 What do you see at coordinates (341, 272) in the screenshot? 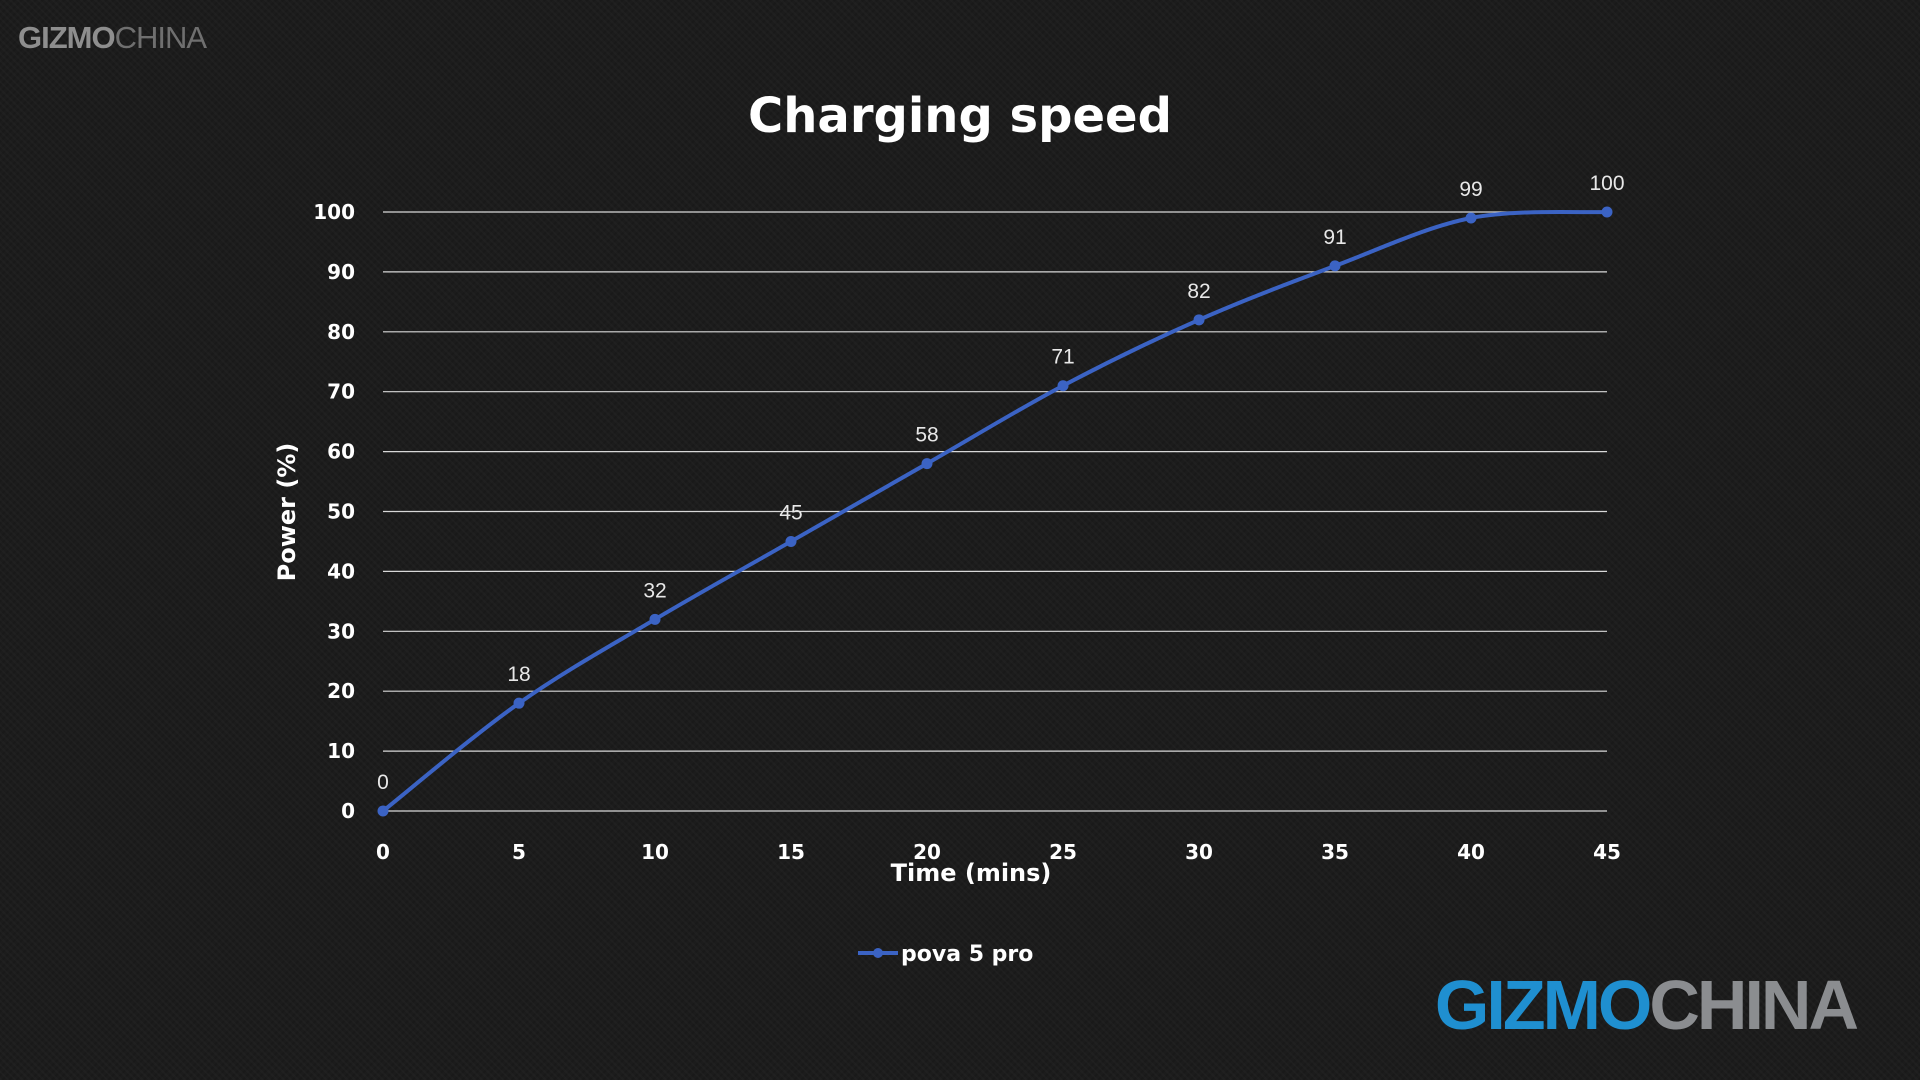
I see `y-tick-90: 90` at bounding box center [341, 272].